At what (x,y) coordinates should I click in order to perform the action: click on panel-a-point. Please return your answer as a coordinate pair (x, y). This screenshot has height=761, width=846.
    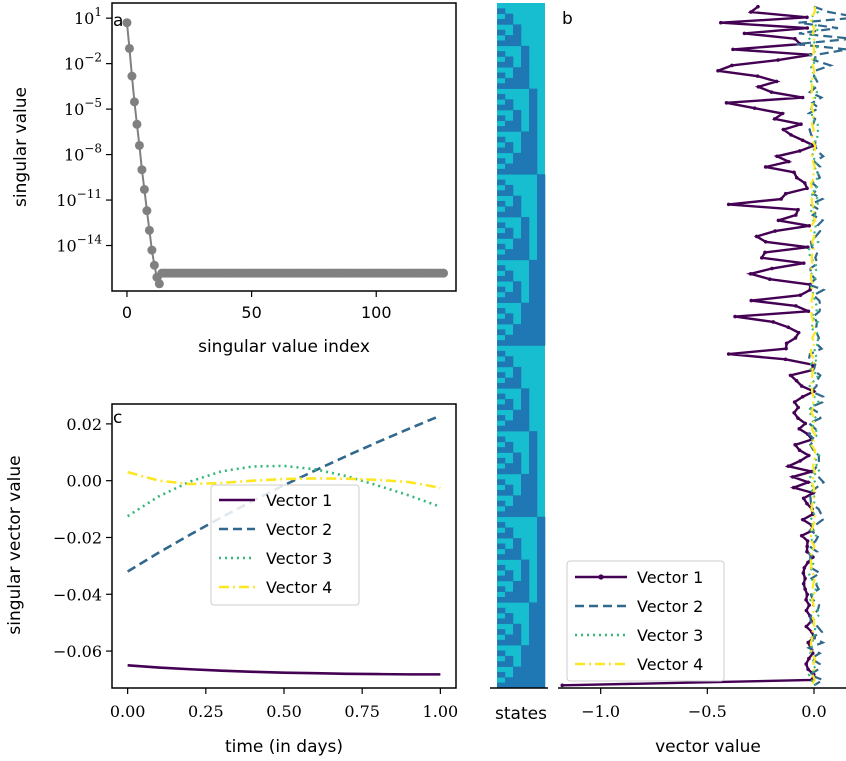
    Looking at the image, I should click on (134, 102).